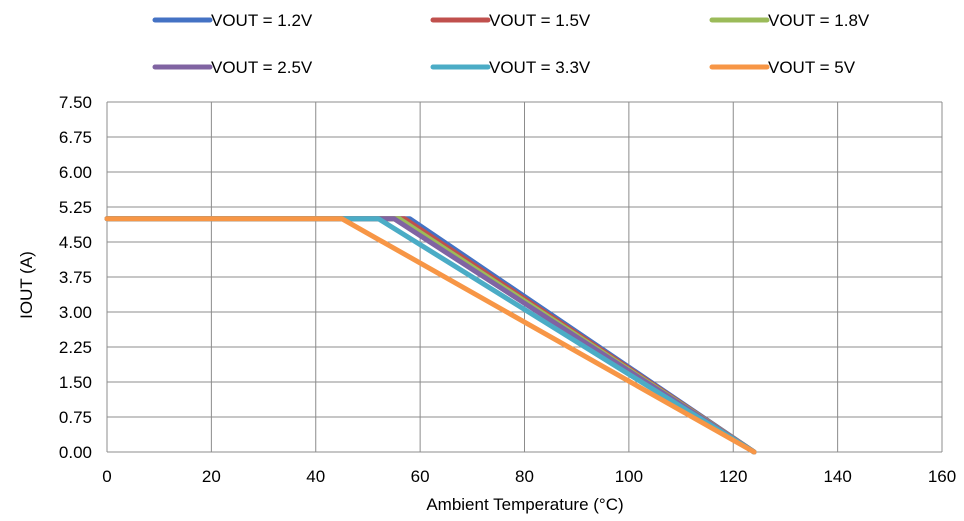 The height and width of the screenshot is (521, 964). Describe the element at coordinates (75, 172) in the screenshot. I see `y-tick-label: 6.00` at that location.